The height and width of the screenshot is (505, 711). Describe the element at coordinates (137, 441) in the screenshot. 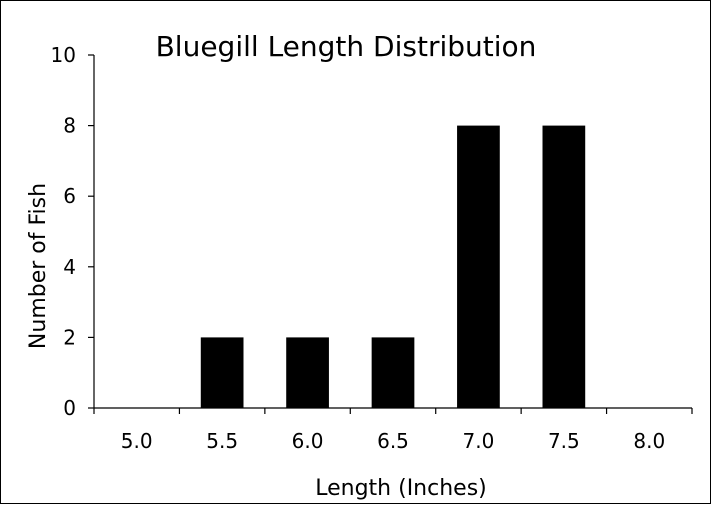

I see `x-tick-label: 5.0` at that location.